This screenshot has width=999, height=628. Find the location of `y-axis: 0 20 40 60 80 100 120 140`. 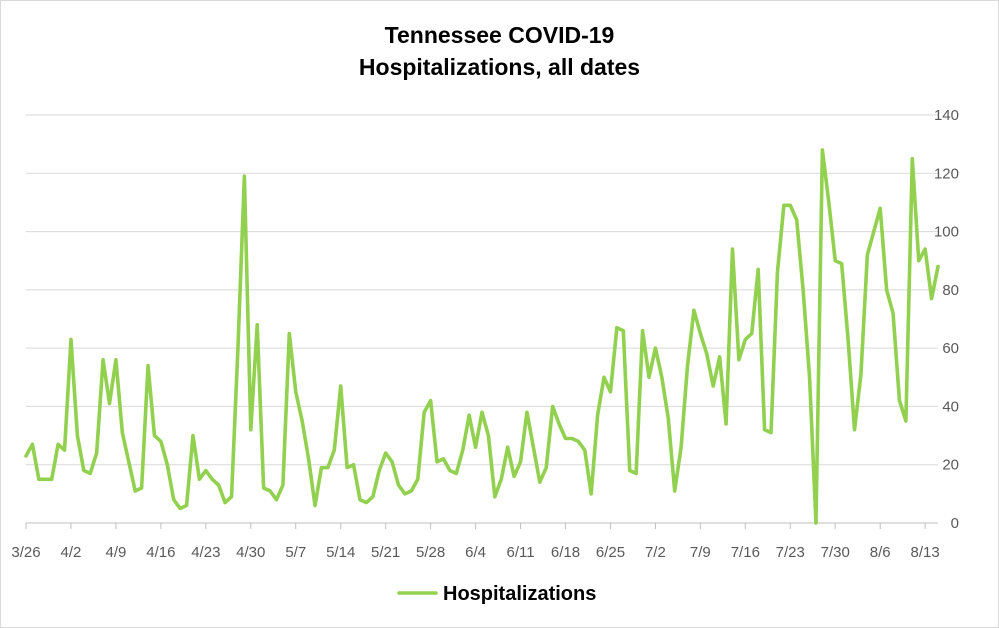

y-axis: 0 20 40 60 80 100 120 140 is located at coordinates (946, 319).